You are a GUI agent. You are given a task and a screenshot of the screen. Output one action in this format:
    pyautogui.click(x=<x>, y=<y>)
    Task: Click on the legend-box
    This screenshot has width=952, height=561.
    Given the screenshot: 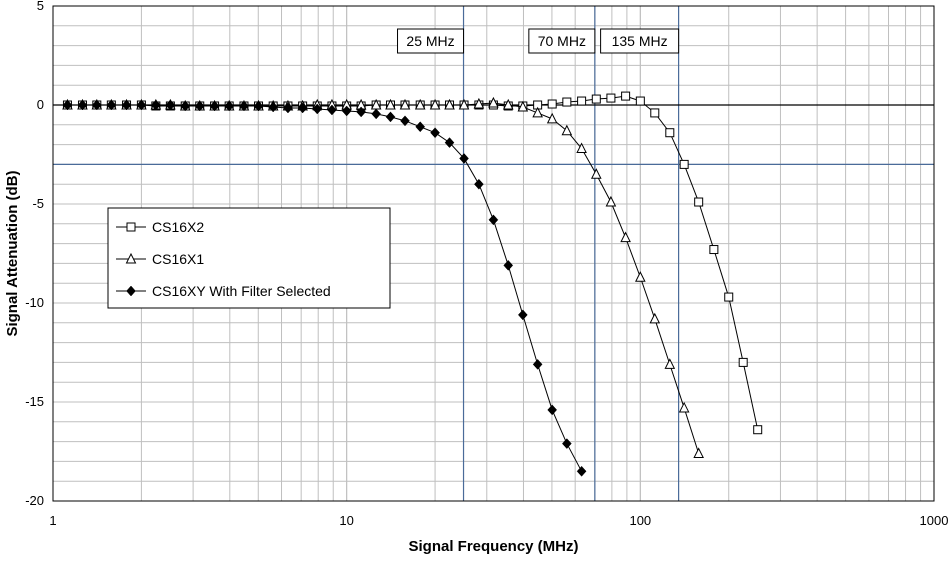 What is the action you would take?
    pyautogui.click(x=249, y=258)
    